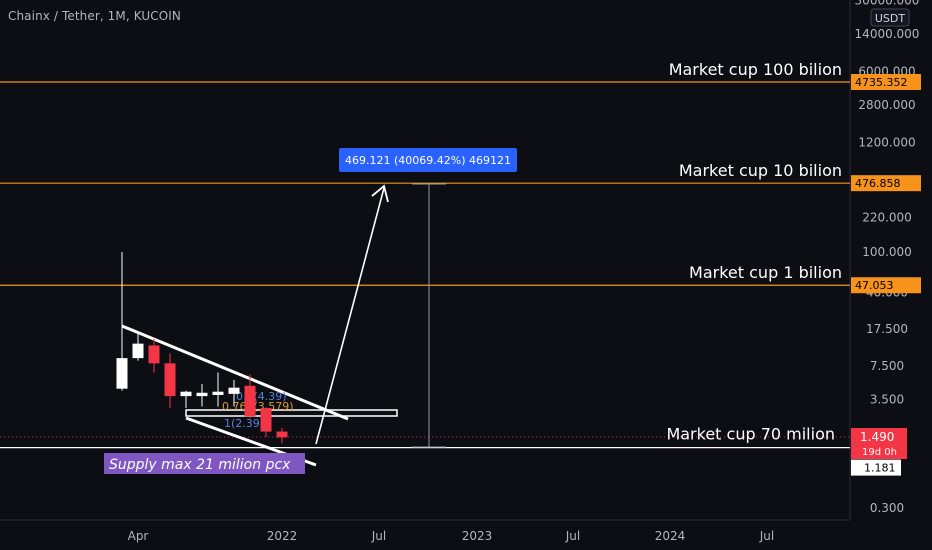  Describe the element at coordinates (887, 366) in the screenshot. I see `price-tick: 7.500` at that location.